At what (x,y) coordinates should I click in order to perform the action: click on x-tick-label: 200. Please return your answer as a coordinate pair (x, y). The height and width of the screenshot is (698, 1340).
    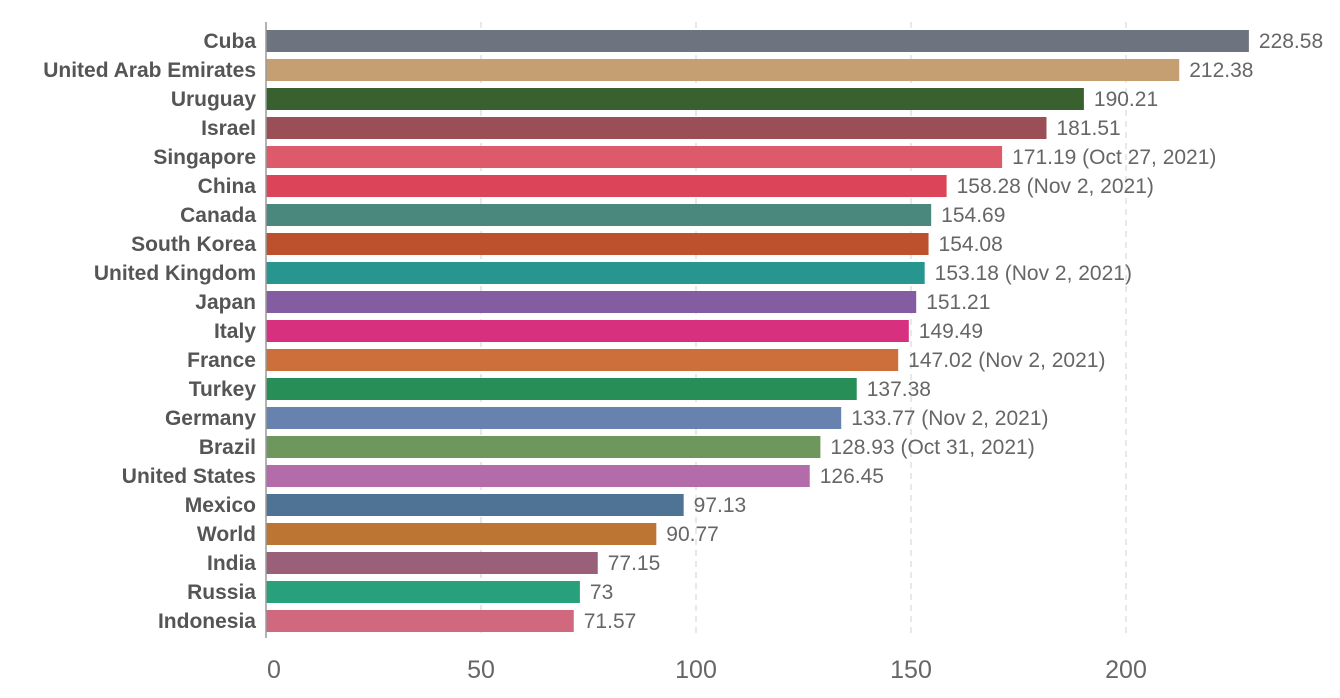
    Looking at the image, I should click on (1126, 670).